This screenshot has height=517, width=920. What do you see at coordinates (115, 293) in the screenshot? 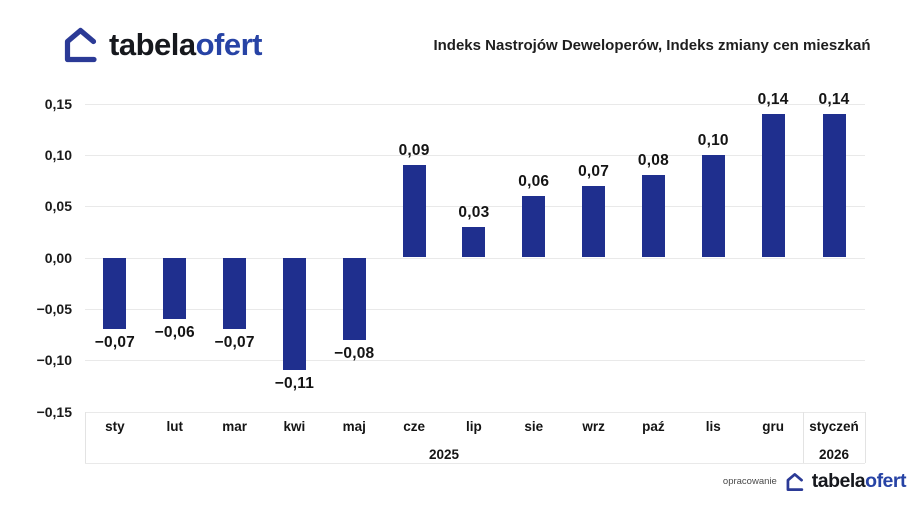
I see `bar-sty` at bounding box center [115, 293].